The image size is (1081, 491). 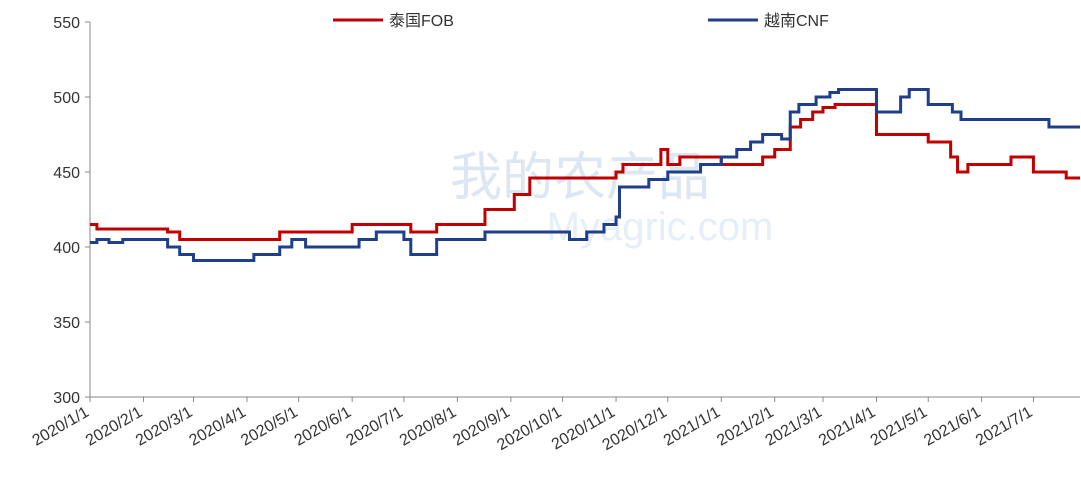 What do you see at coordinates (218, 427) in the screenshot?
I see `x-tick-label: 2020/4/1` at bounding box center [218, 427].